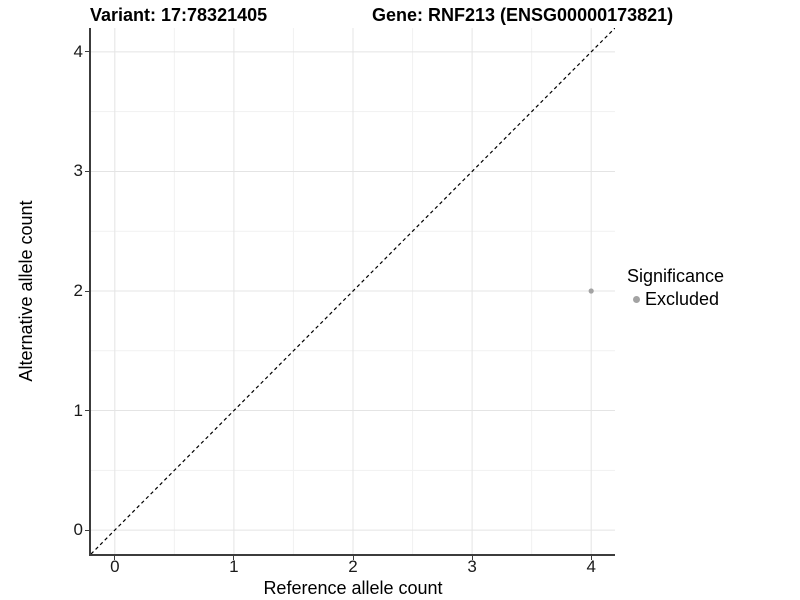 The height and width of the screenshot is (600, 800). Describe the element at coordinates (78, 410) in the screenshot. I see `y-tick-label: 1` at that location.